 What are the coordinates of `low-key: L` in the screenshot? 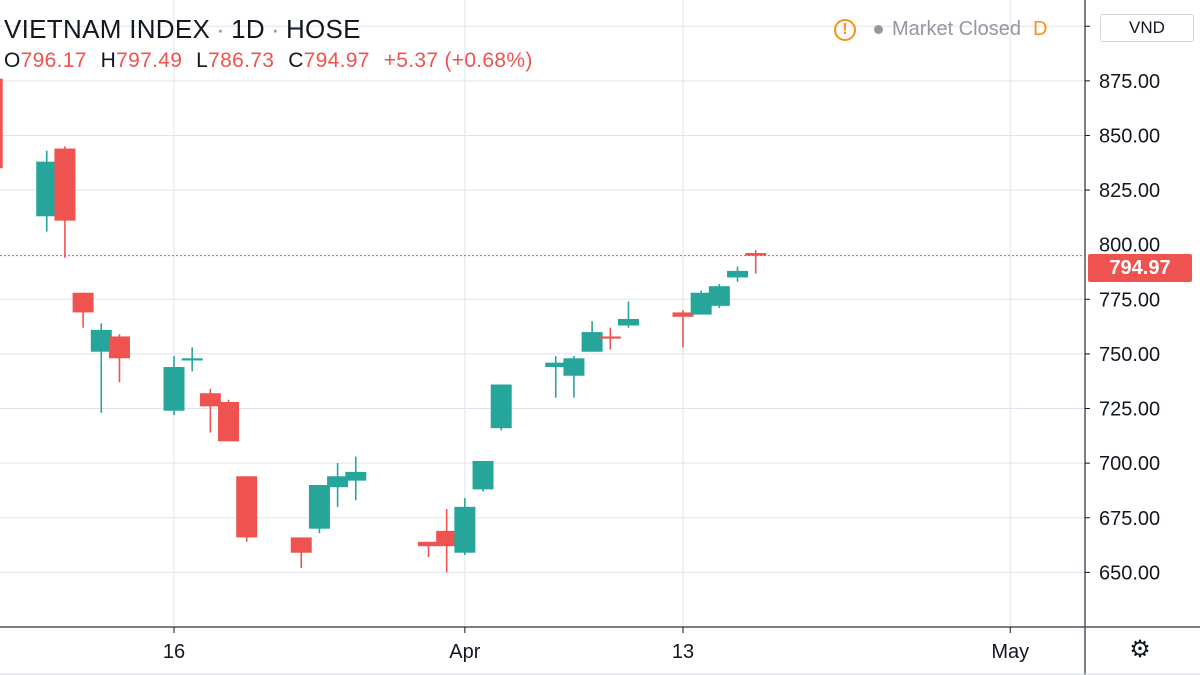 It's located at (202, 60).